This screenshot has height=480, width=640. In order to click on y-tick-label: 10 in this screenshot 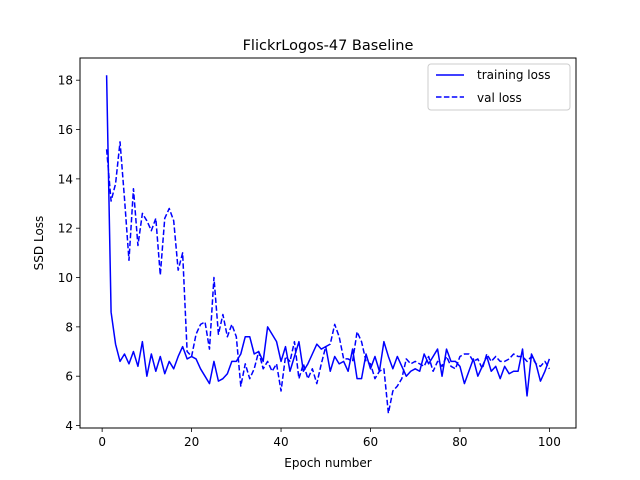, I will do `click(65, 278)`.